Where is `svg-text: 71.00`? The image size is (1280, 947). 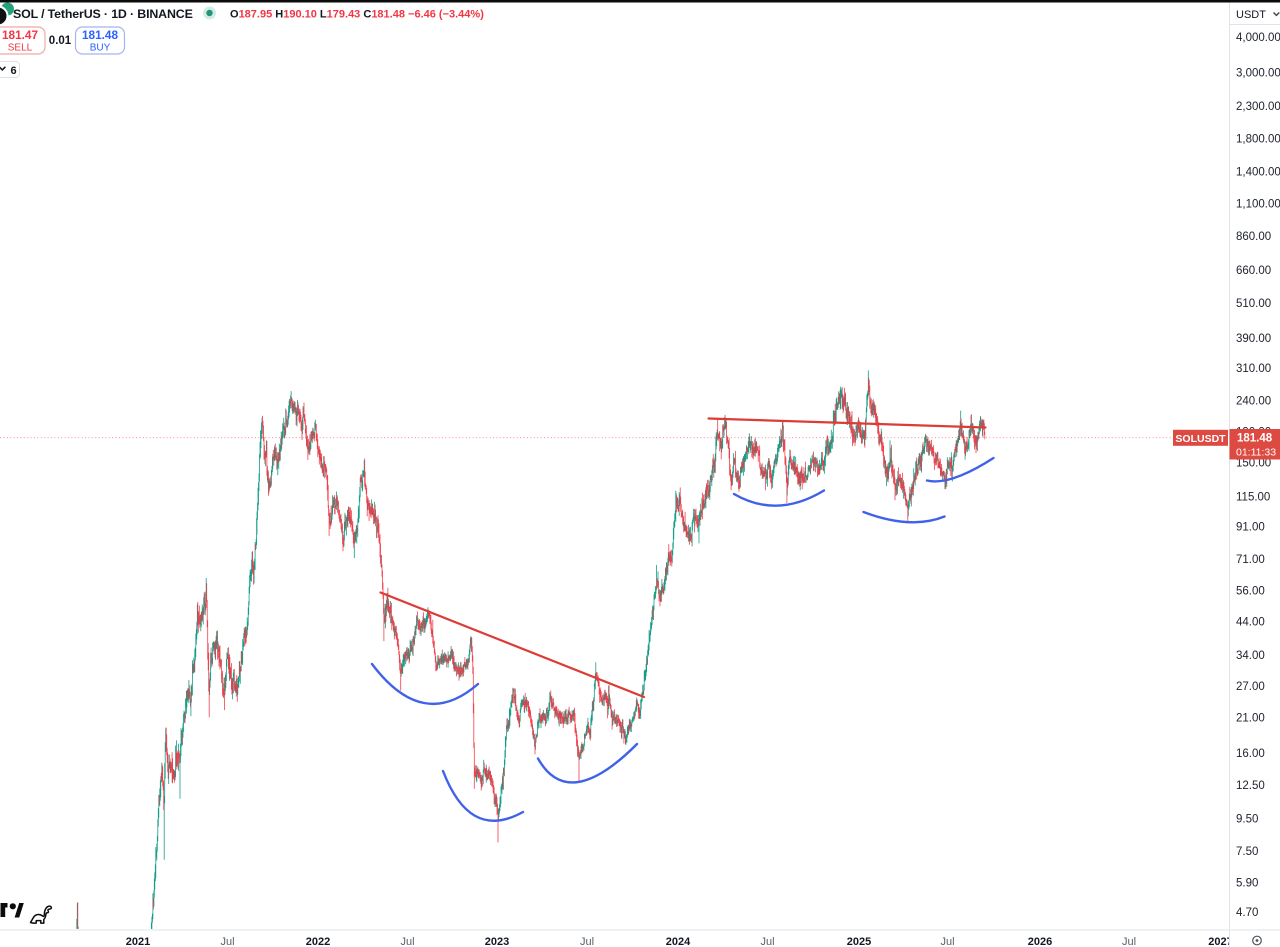
svg-text: 71.00 is located at coordinates (1250, 560).